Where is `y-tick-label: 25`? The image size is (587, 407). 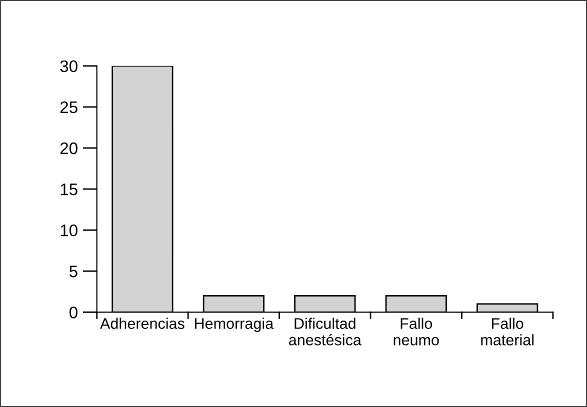
y-tick-label: 25 is located at coordinates (69, 107).